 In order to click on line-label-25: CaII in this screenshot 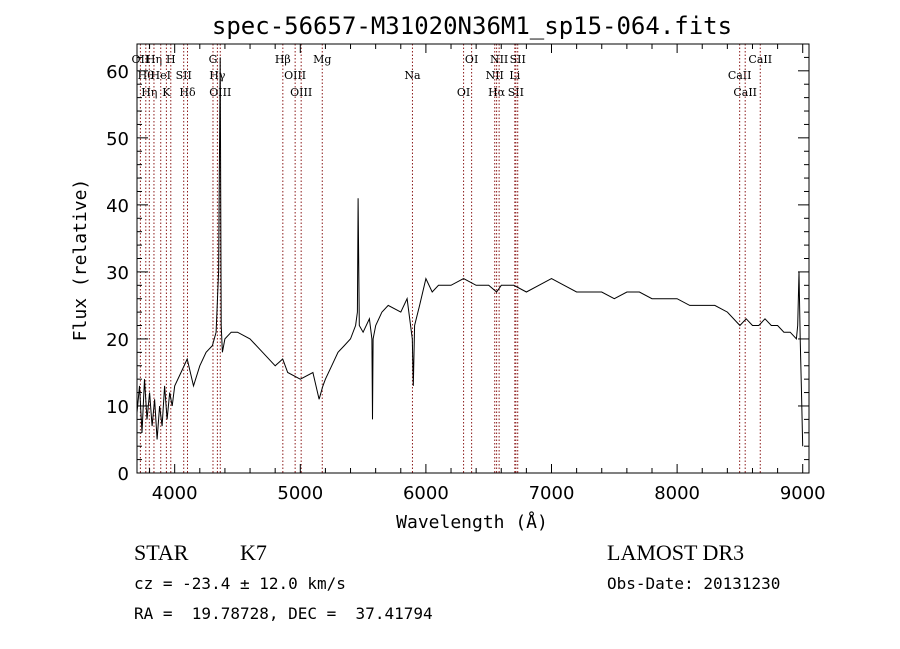, I will do `click(740, 75)`.